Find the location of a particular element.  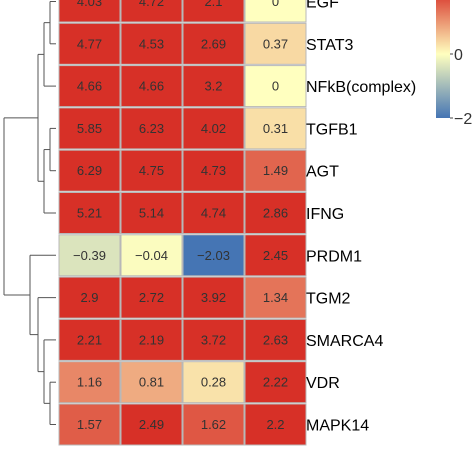

cell-value-label: 2.21 is located at coordinates (89, 339).